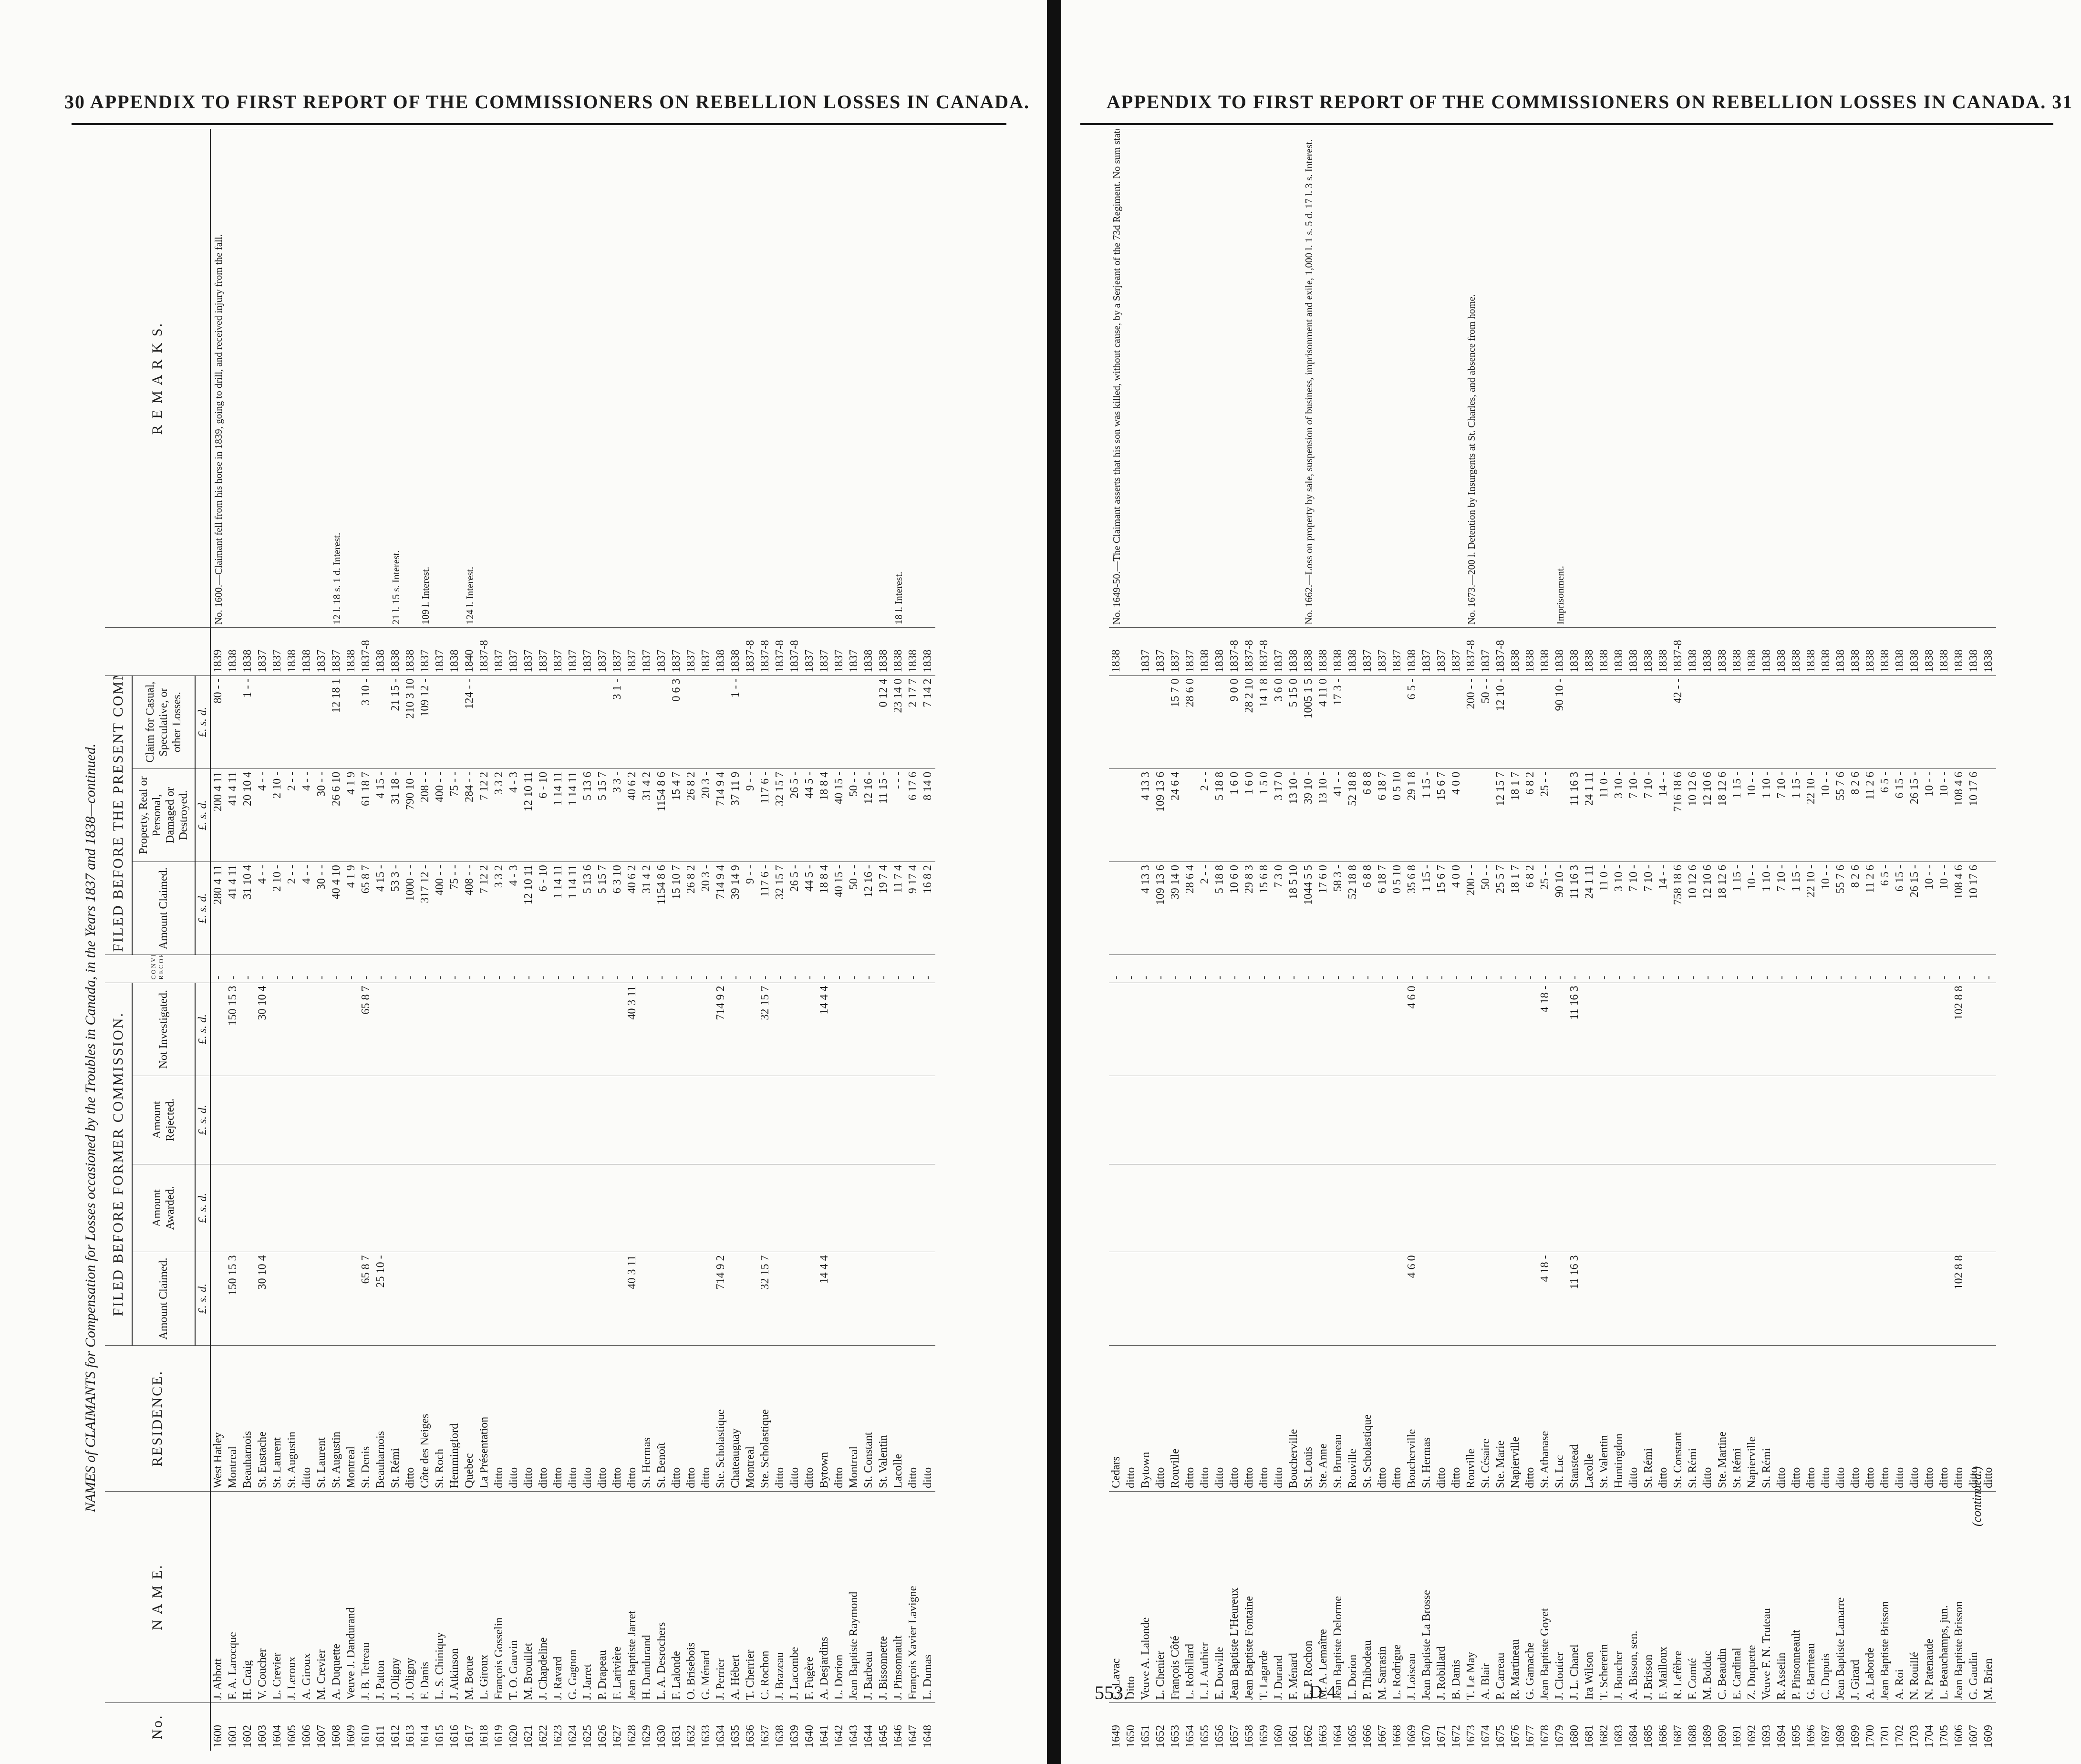 The image size is (2081, 1764). Describe the element at coordinates (426, 722) in the screenshot. I see `cell-pl: 109 12 -` at that location.